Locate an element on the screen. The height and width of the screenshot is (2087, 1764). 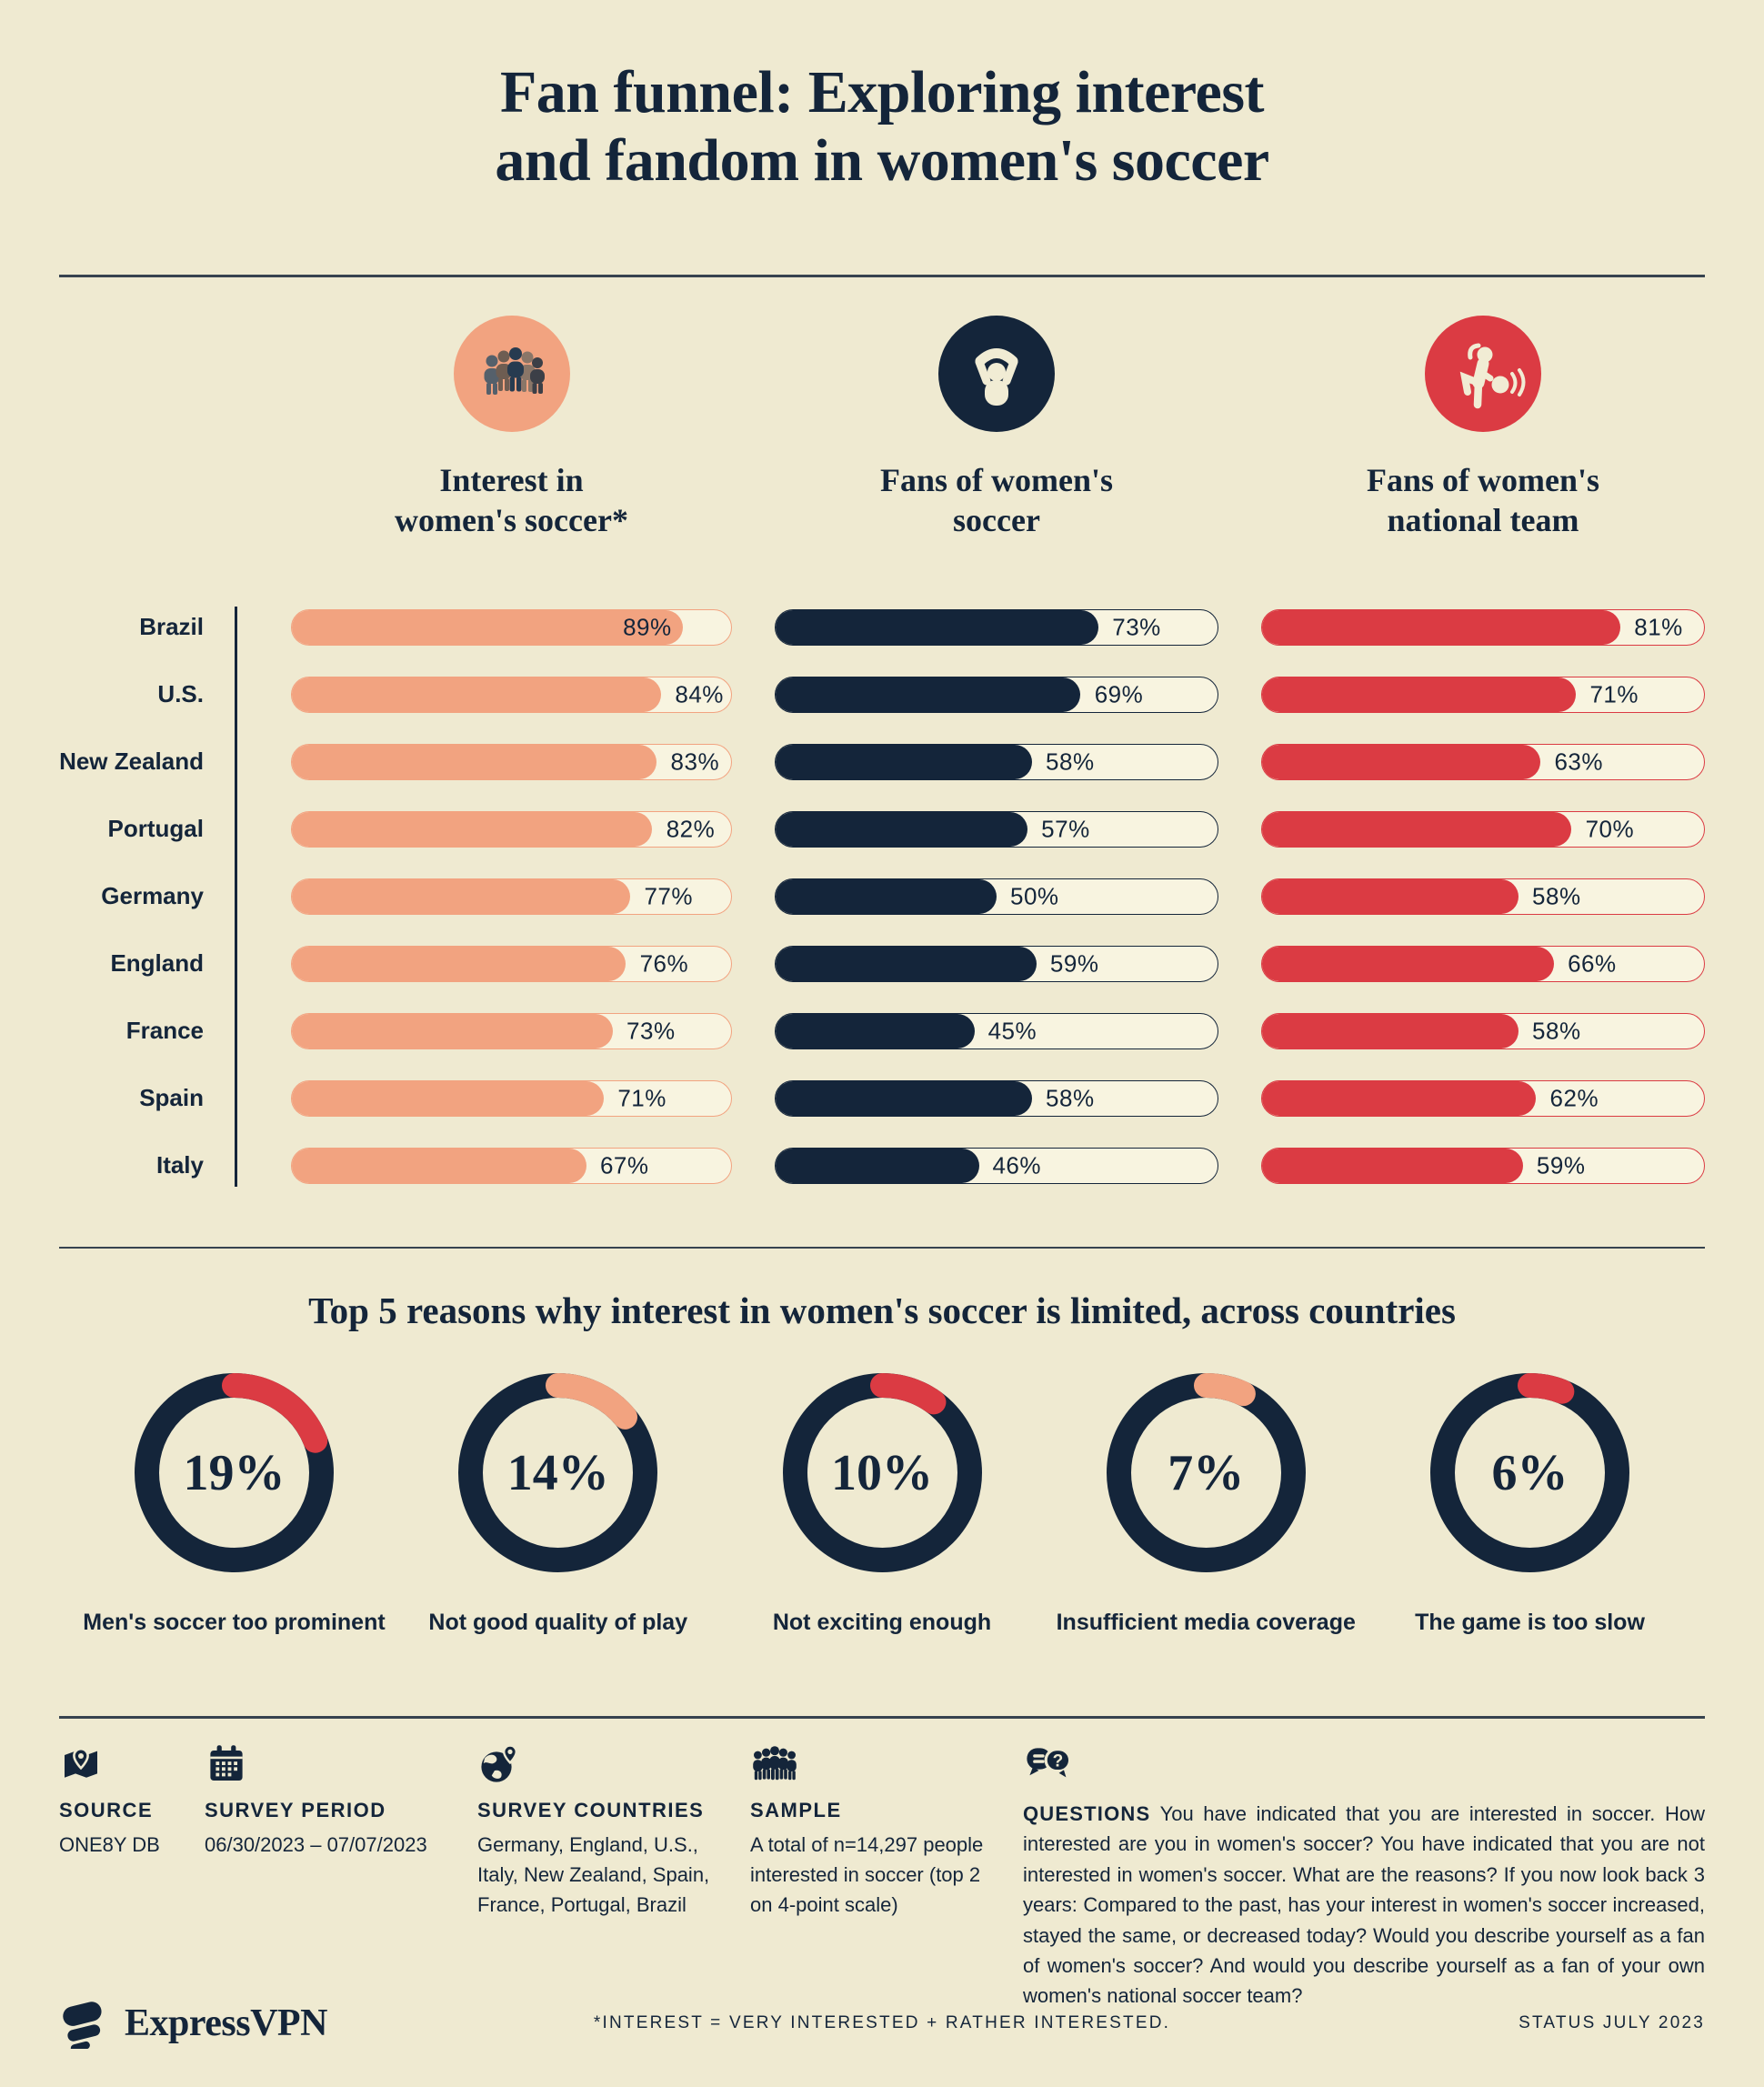
bar-cell: 57% is located at coordinates (996, 829).